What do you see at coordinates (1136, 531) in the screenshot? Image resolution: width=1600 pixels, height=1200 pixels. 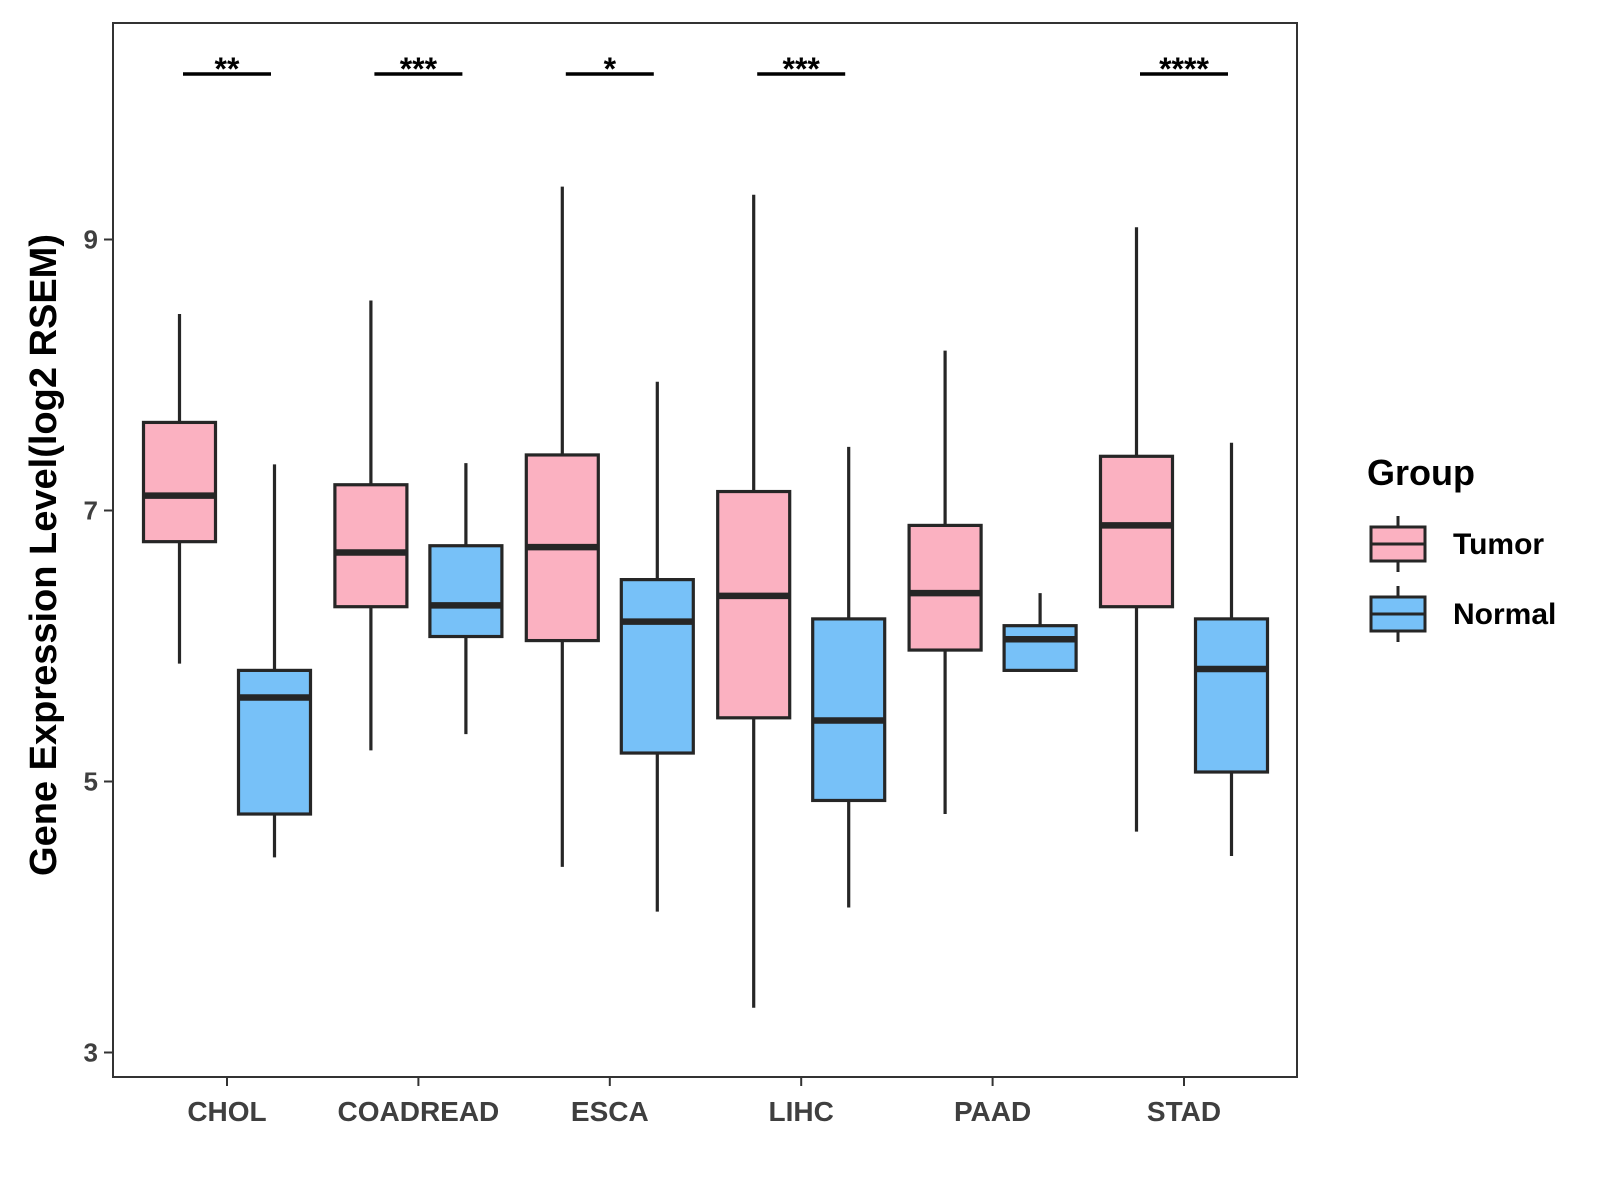 I see `box-stad-tumor` at bounding box center [1136, 531].